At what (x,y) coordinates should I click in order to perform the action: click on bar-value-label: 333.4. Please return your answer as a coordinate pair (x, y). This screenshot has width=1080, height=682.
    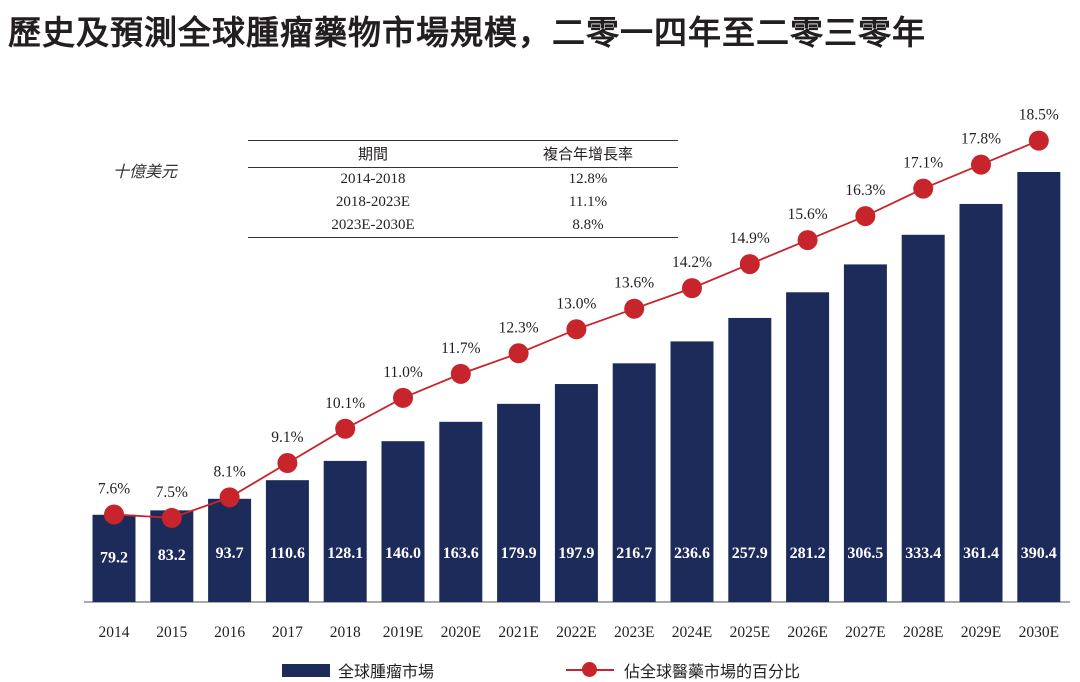
    Looking at the image, I should click on (923, 553).